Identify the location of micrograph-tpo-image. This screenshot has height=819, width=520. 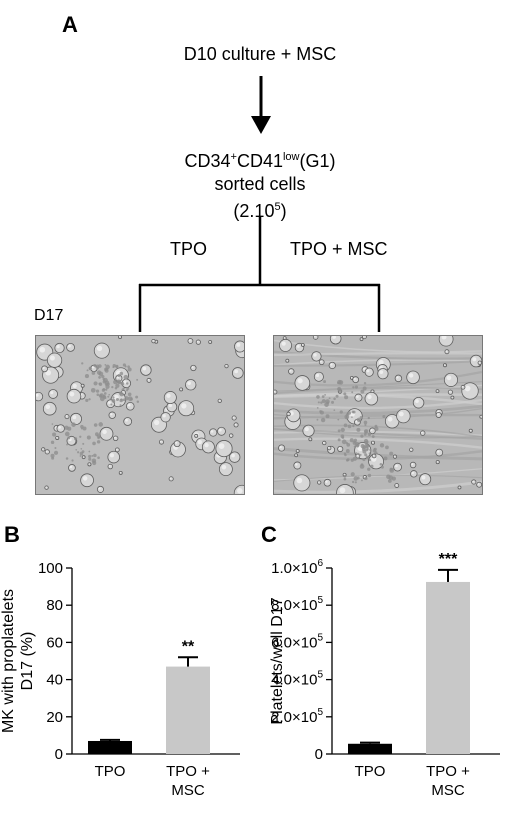
(140, 415).